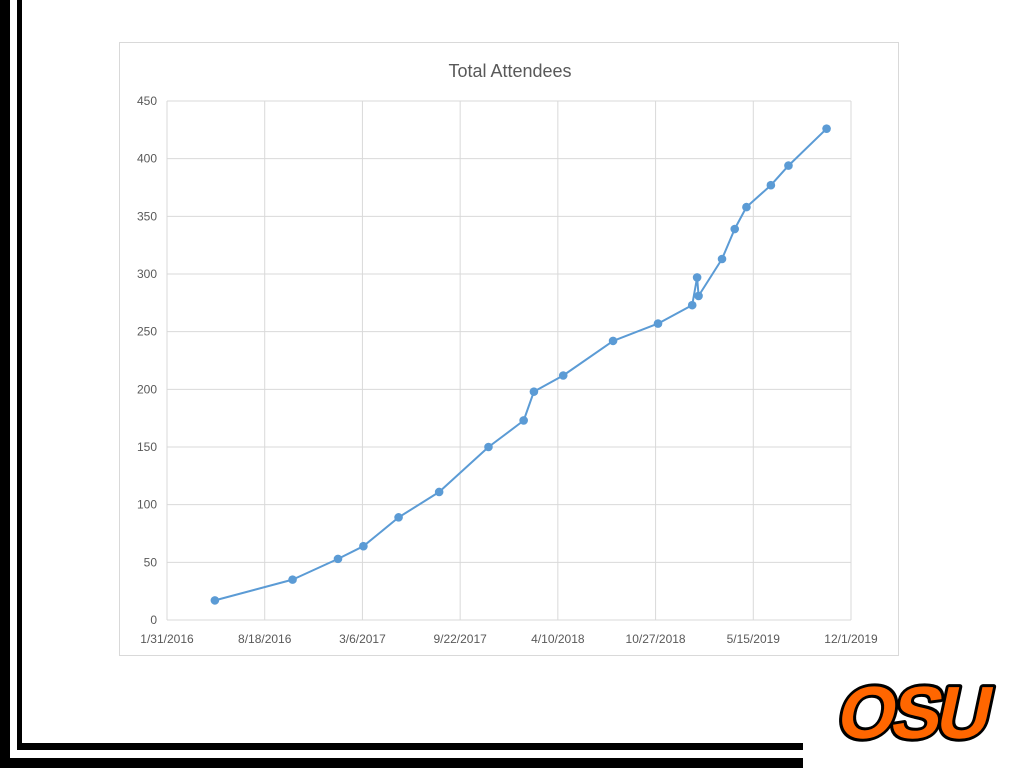  Describe the element at coordinates (147, 216) in the screenshot. I see `y-tick-label: 350` at that location.